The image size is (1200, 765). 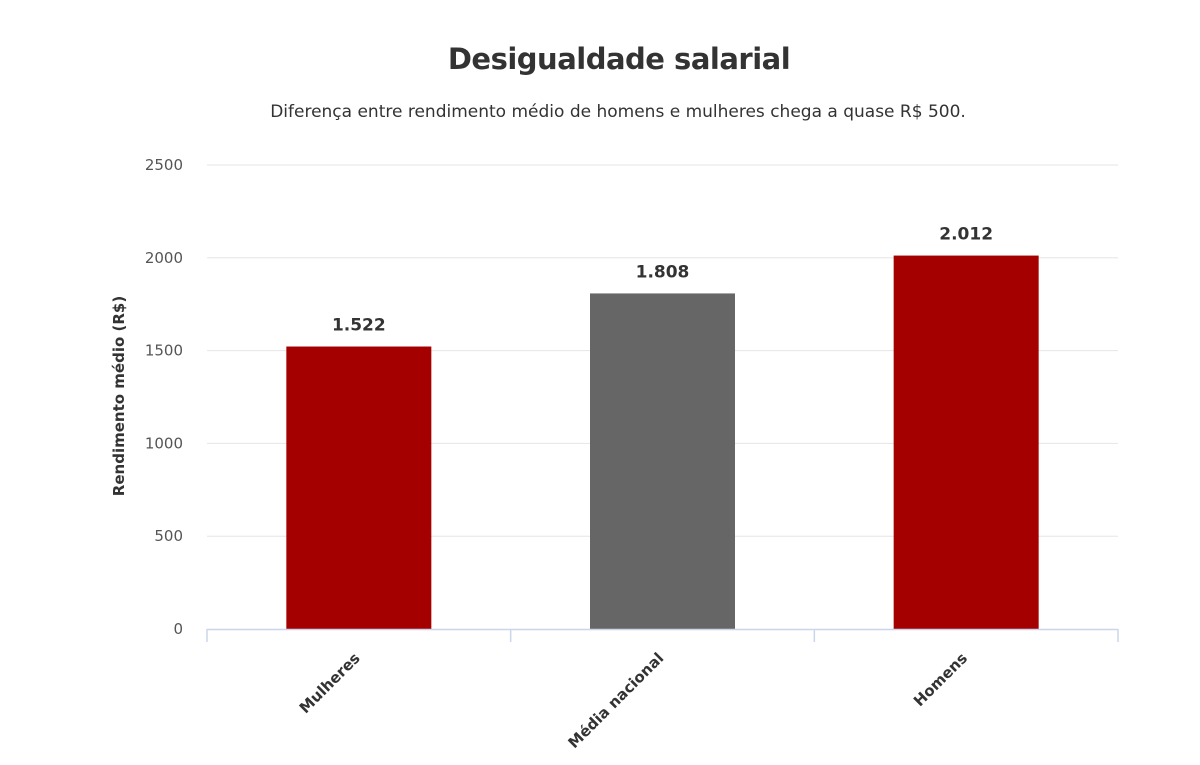 What do you see at coordinates (164, 351) in the screenshot?
I see `y-tick-label: 1500` at bounding box center [164, 351].